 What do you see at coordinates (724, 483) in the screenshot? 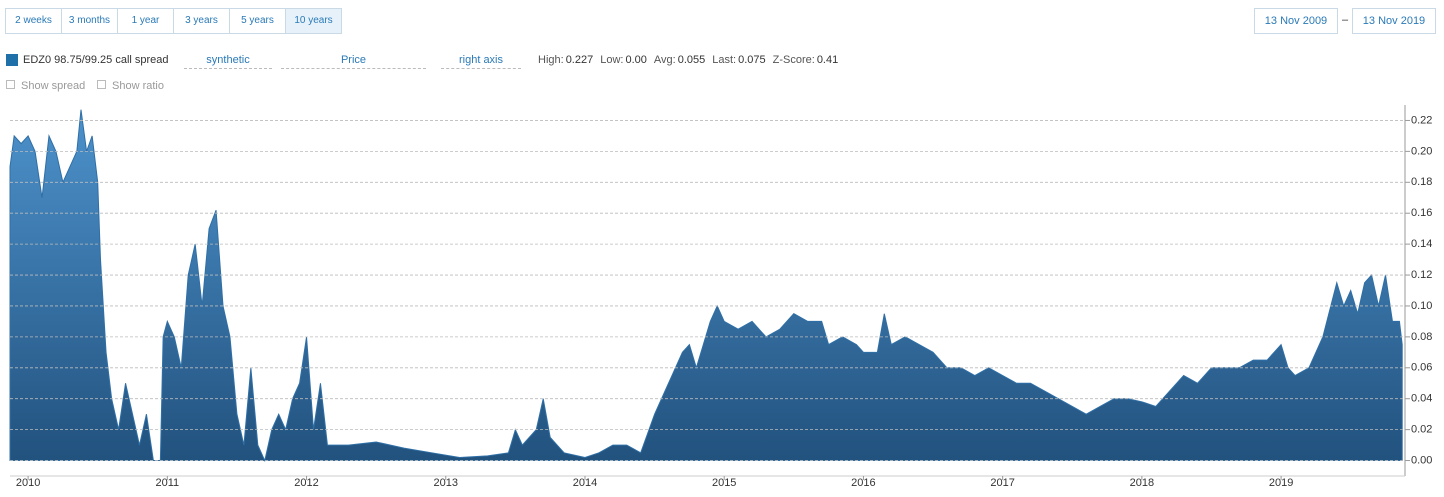
I see `x-tick-label: 2015` at bounding box center [724, 483].